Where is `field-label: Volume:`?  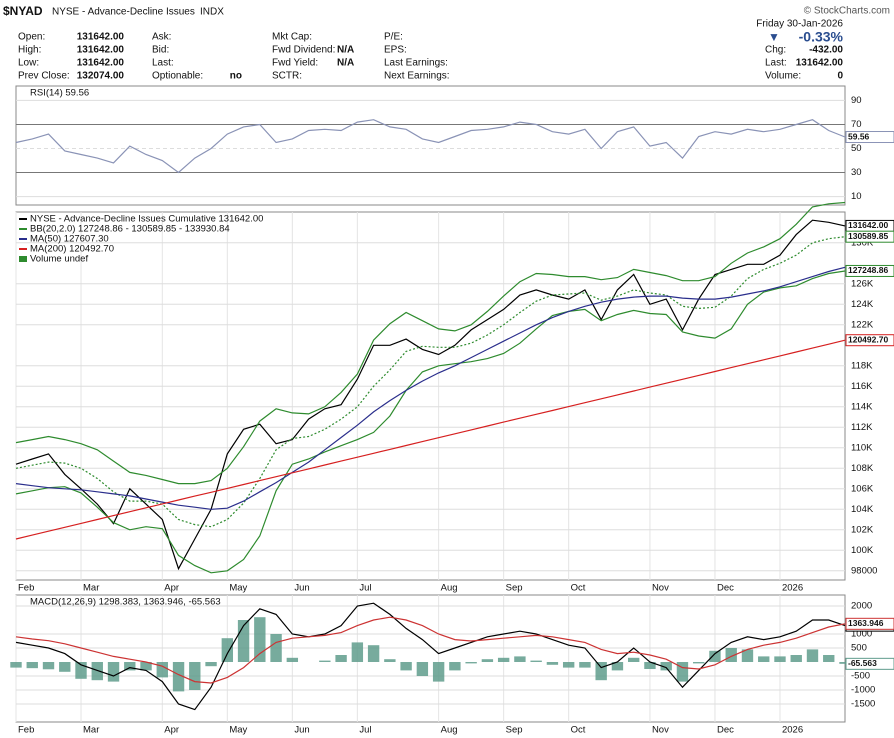 field-label: Volume: is located at coordinates (783, 76).